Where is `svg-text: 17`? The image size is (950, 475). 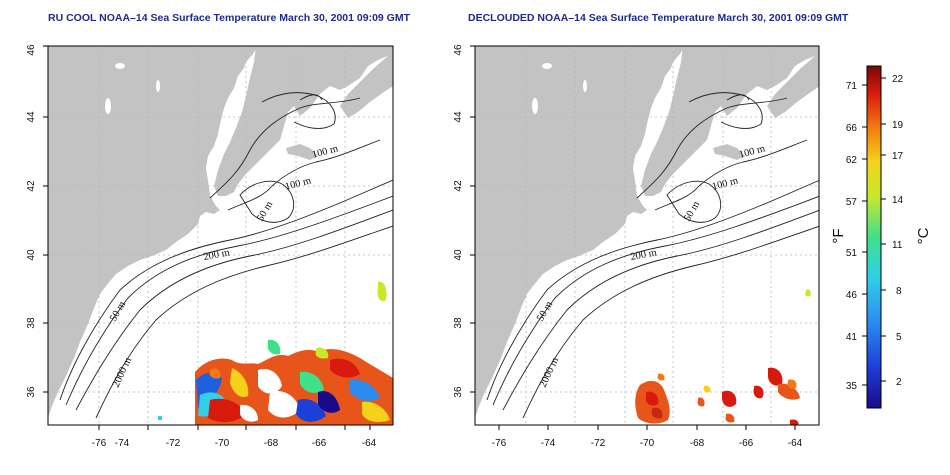
svg-text: 17 is located at coordinates (898, 156).